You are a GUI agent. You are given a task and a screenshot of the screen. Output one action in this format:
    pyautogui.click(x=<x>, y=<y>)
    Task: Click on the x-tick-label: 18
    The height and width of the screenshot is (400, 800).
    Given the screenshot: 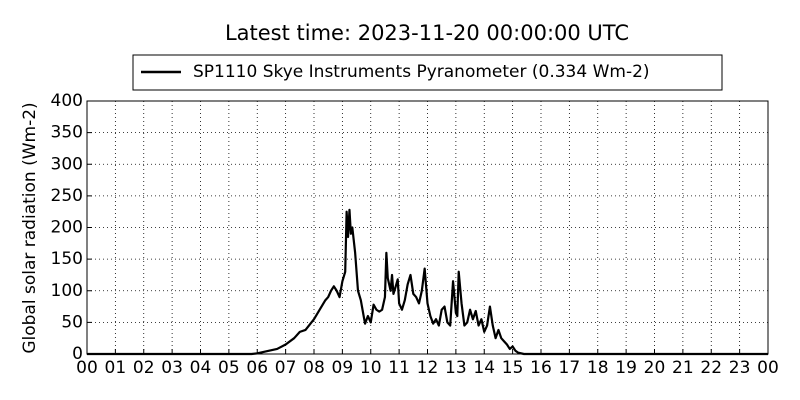 What is the action you would take?
    pyautogui.click(x=598, y=368)
    